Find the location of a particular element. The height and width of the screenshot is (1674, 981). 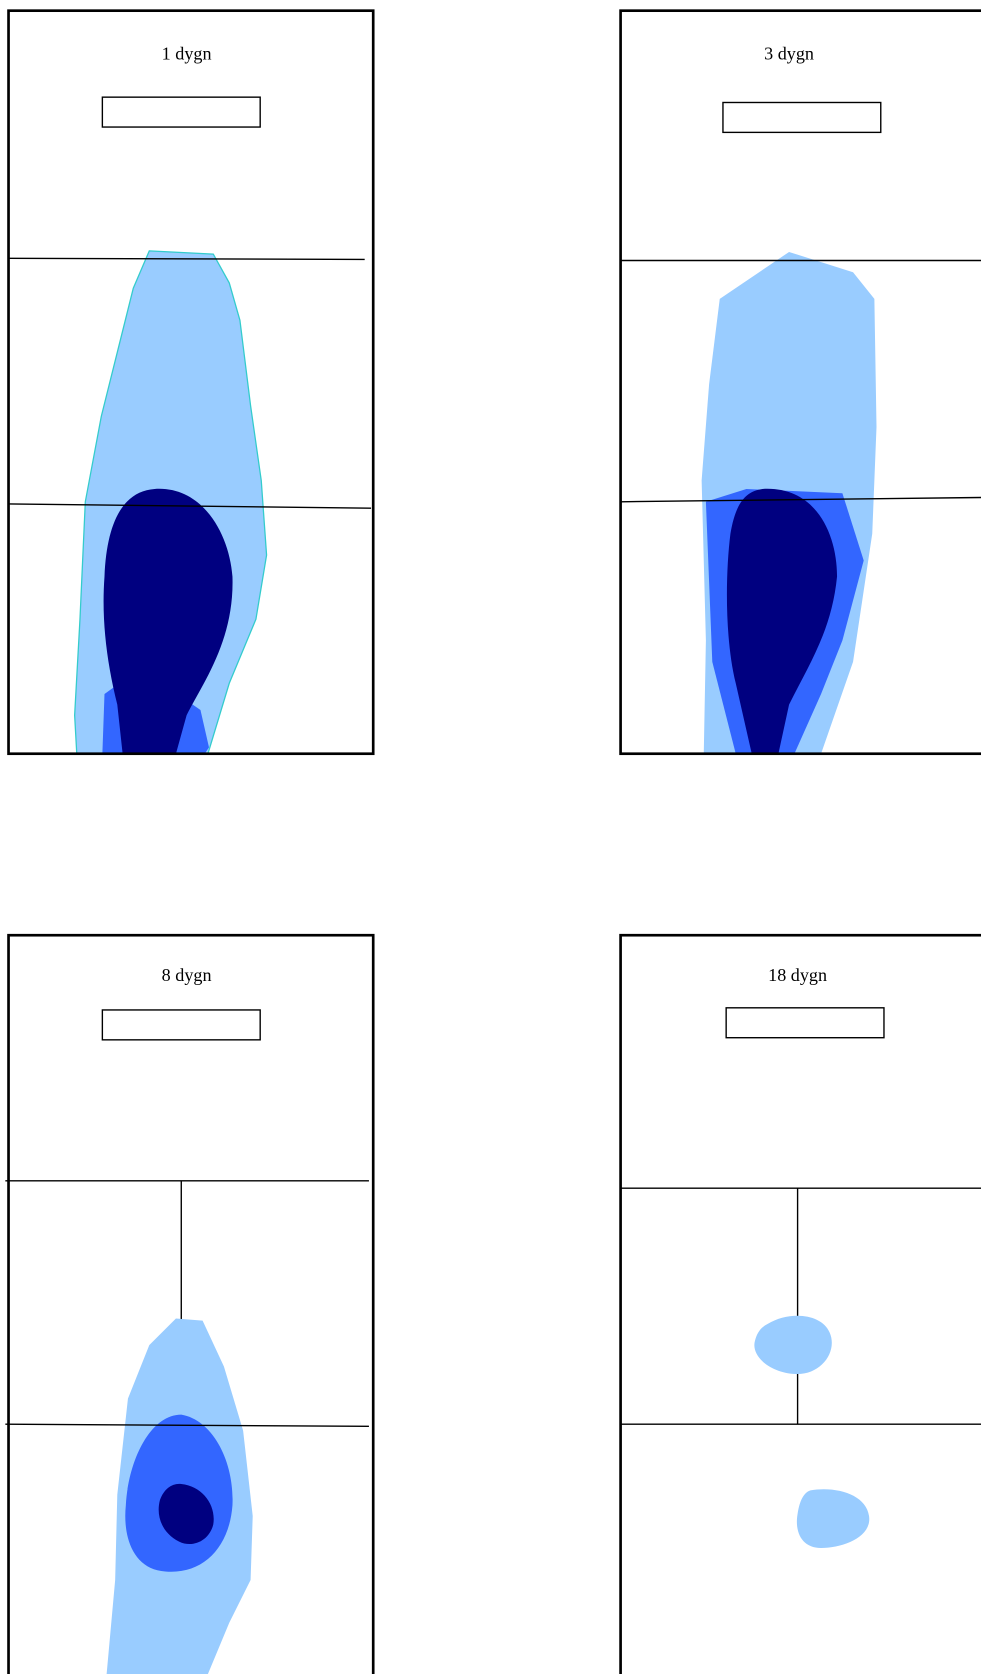

panel-title: 8 dygn is located at coordinates (187, 975).